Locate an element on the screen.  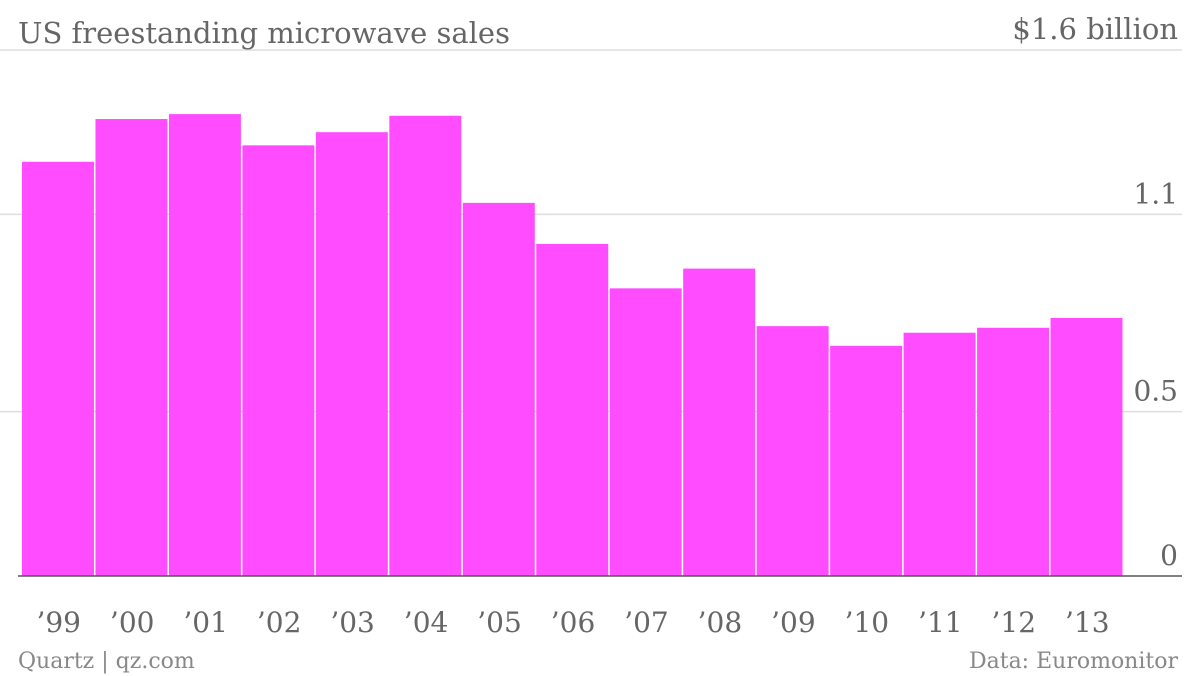
x-tick-label: ’08 is located at coordinates (720, 622).